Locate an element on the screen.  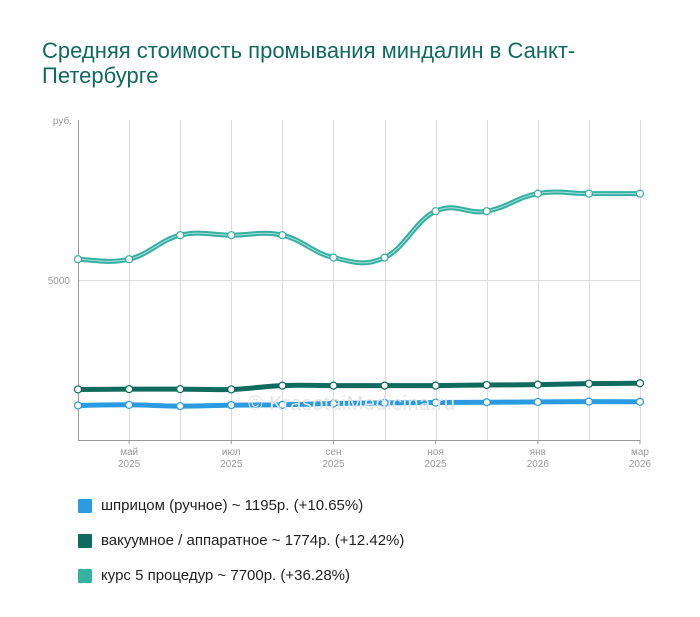
legend-swatch-vacuum is located at coordinates (85, 540).